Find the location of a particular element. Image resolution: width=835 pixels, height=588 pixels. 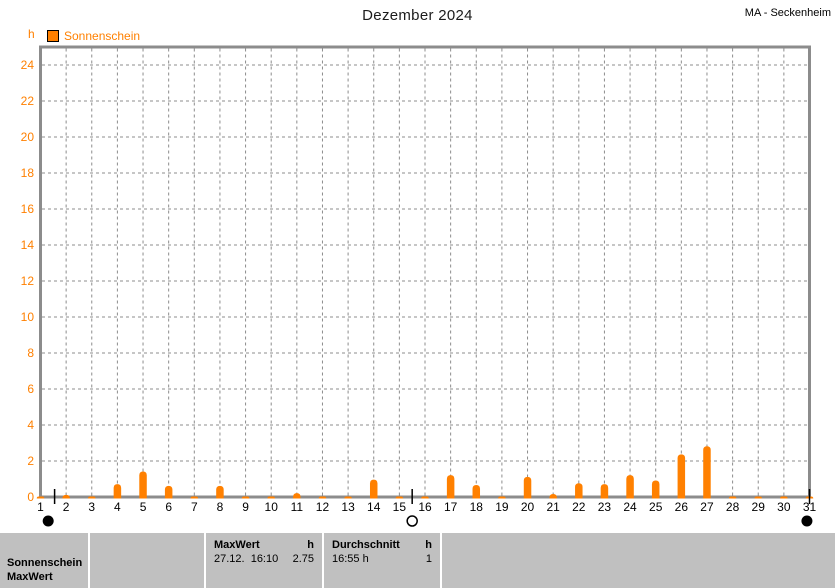

x-tick-label: 22 is located at coordinates (579, 507).